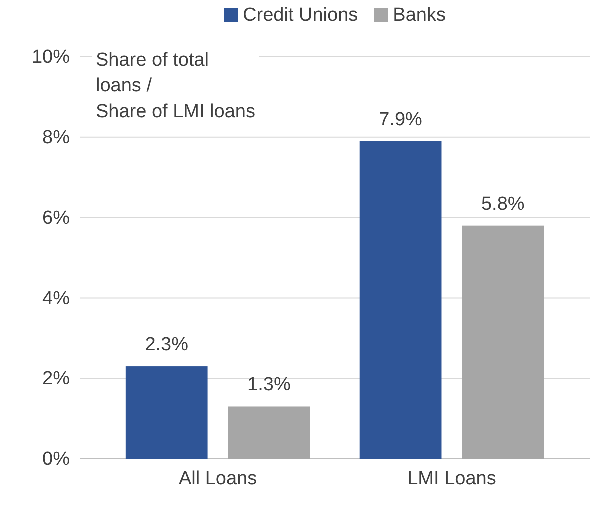 Image resolution: width=605 pixels, height=507 pixels. Describe the element at coordinates (56, 299) in the screenshot. I see `y-tick-label: 4%` at that location.